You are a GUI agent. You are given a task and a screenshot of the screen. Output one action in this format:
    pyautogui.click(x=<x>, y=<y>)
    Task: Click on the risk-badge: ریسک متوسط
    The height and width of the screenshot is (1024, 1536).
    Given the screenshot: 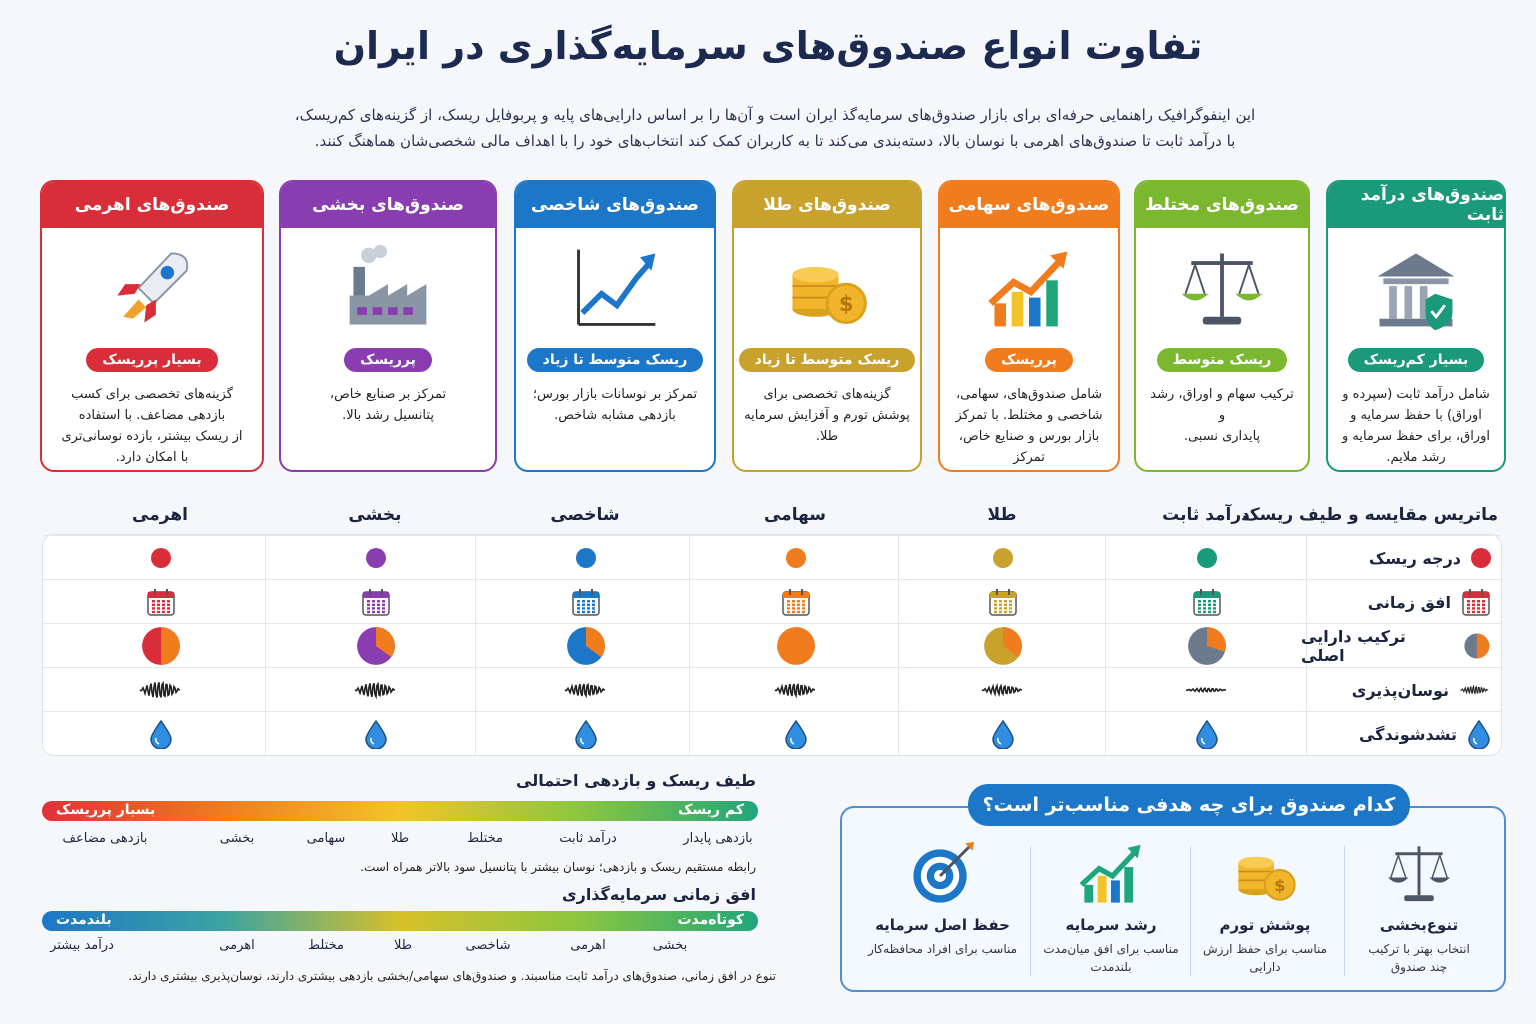 What is the action you would take?
    pyautogui.click(x=1222, y=360)
    